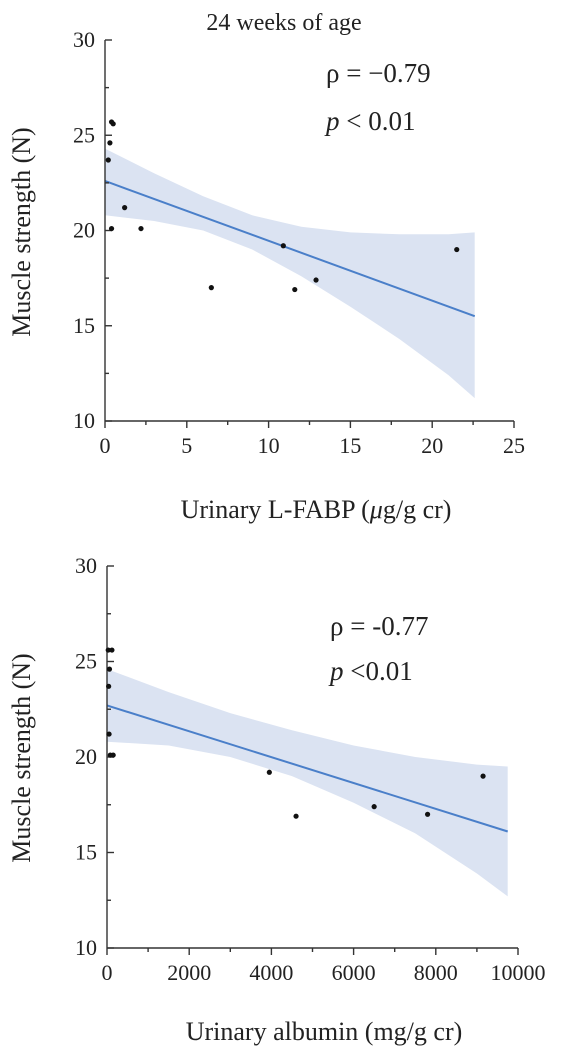 This screenshot has height=1056, width=570. What do you see at coordinates (283, 23) in the screenshot?
I see `panel-title: 24 weeks of age` at bounding box center [283, 23].